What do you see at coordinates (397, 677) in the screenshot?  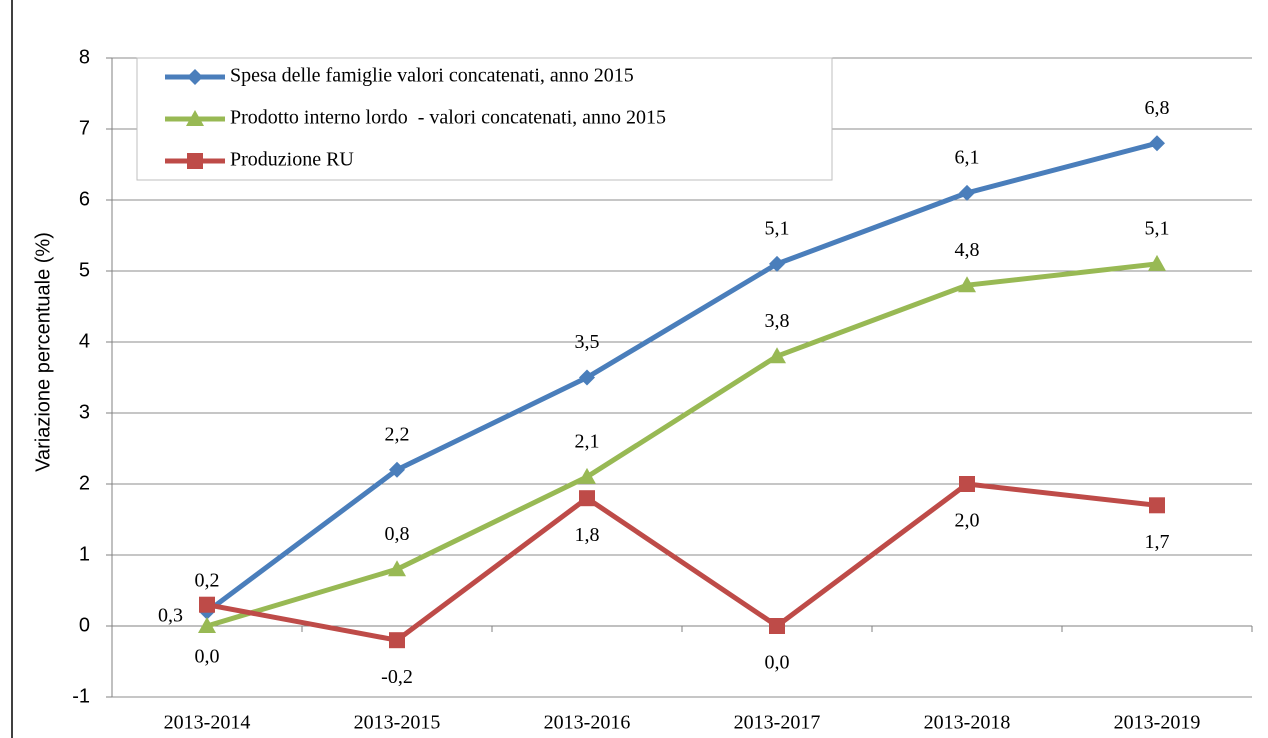 I see `data-label: -0,2` at bounding box center [397, 677].